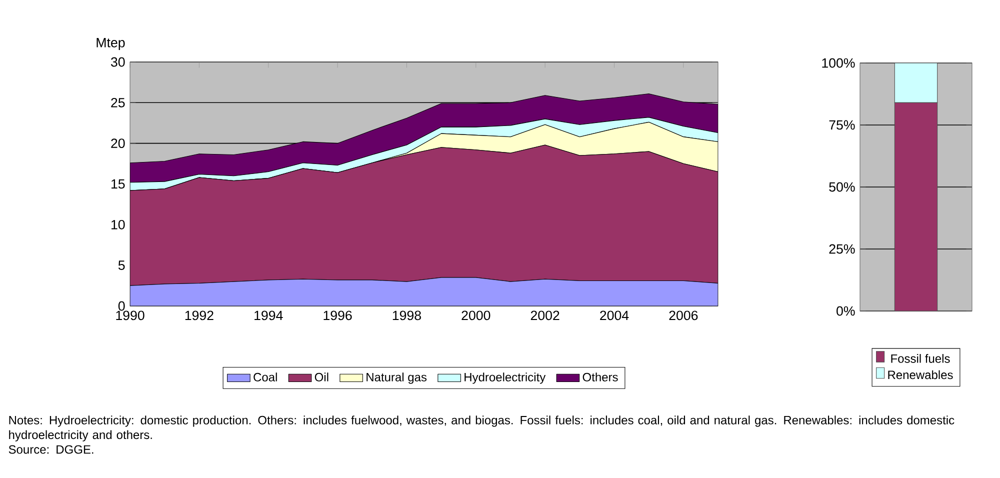 The image size is (1000, 478). I want to click on y-tick-label: 5, so click(121, 265).